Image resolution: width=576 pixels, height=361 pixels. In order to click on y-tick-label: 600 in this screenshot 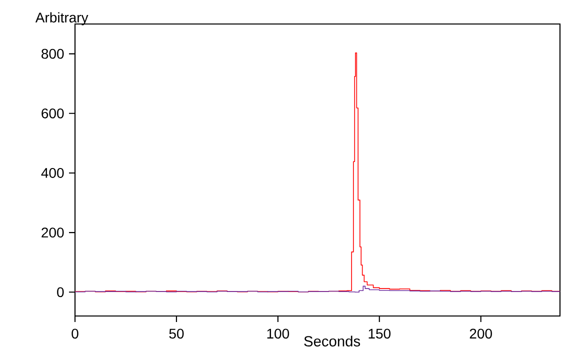, I will do `click(53, 113)`.